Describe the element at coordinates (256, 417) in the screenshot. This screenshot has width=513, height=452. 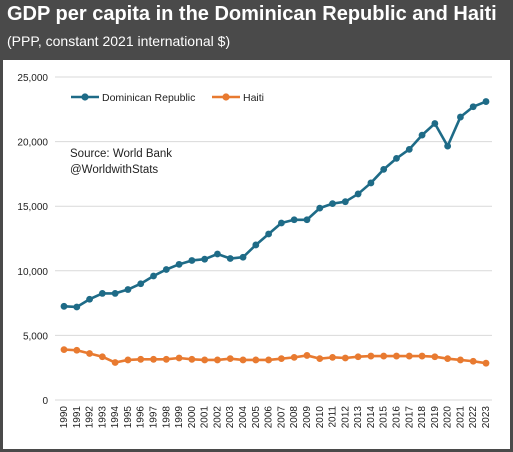
I see `x-tick-label: 2005` at that location.